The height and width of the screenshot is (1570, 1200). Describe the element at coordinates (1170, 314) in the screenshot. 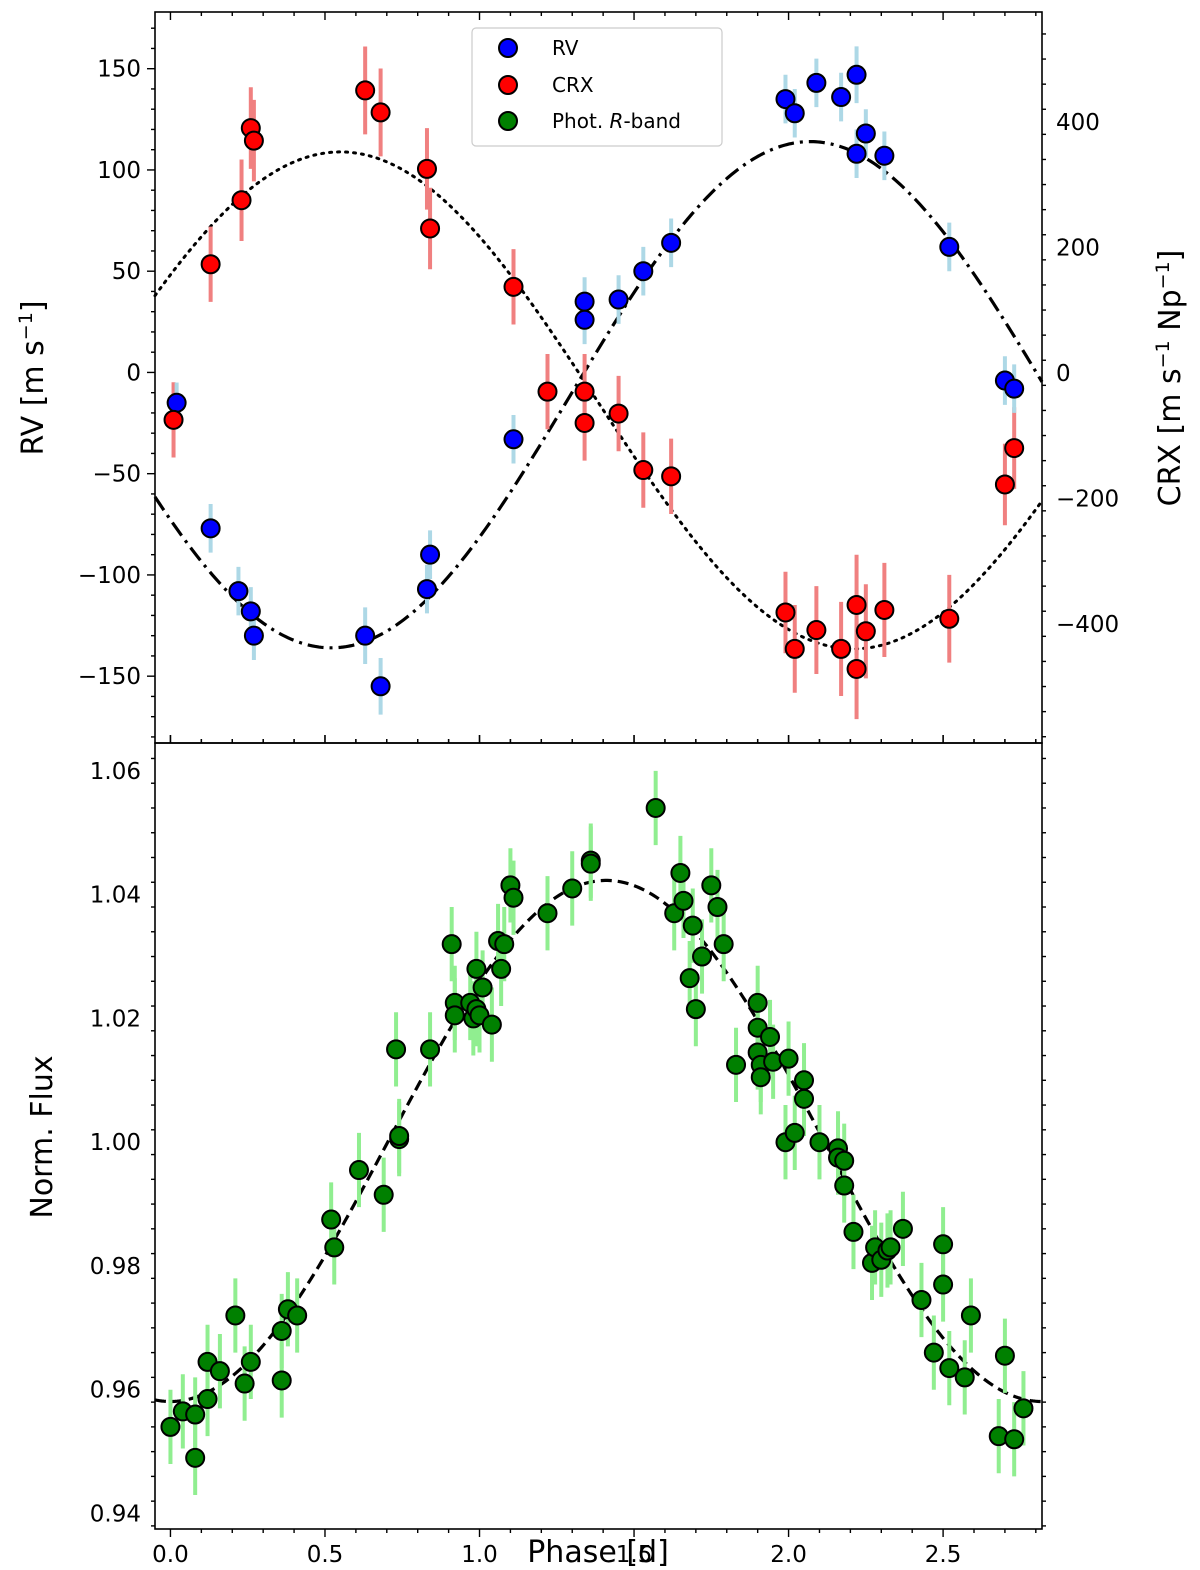

I see `crx-label-part-2: Np` at that location.